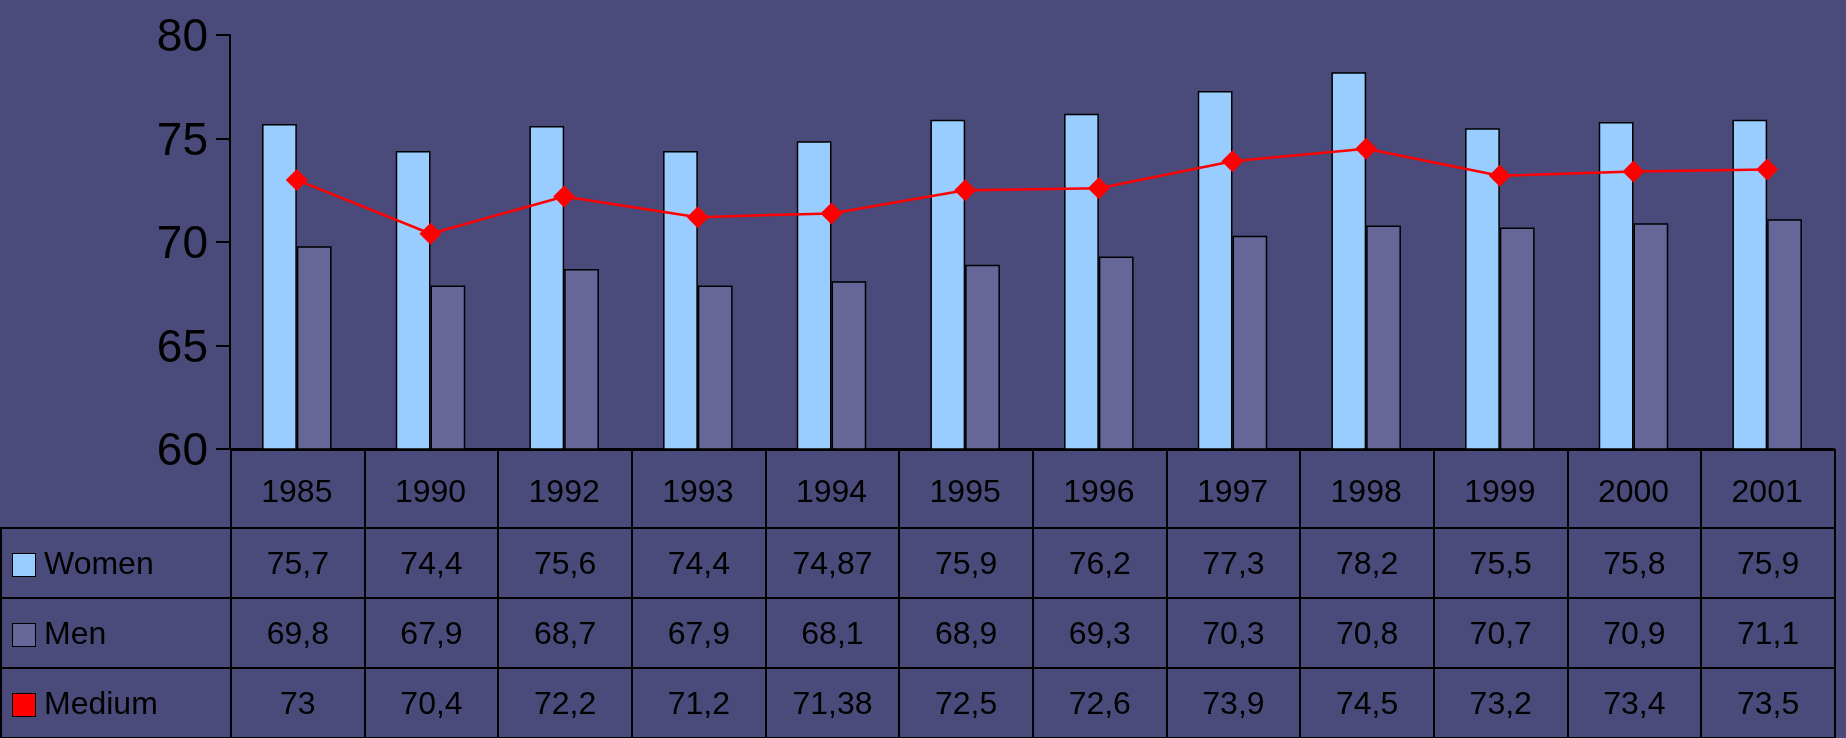  Describe the element at coordinates (1500, 491) in the screenshot. I see `x-tick-label: 1999` at that location.